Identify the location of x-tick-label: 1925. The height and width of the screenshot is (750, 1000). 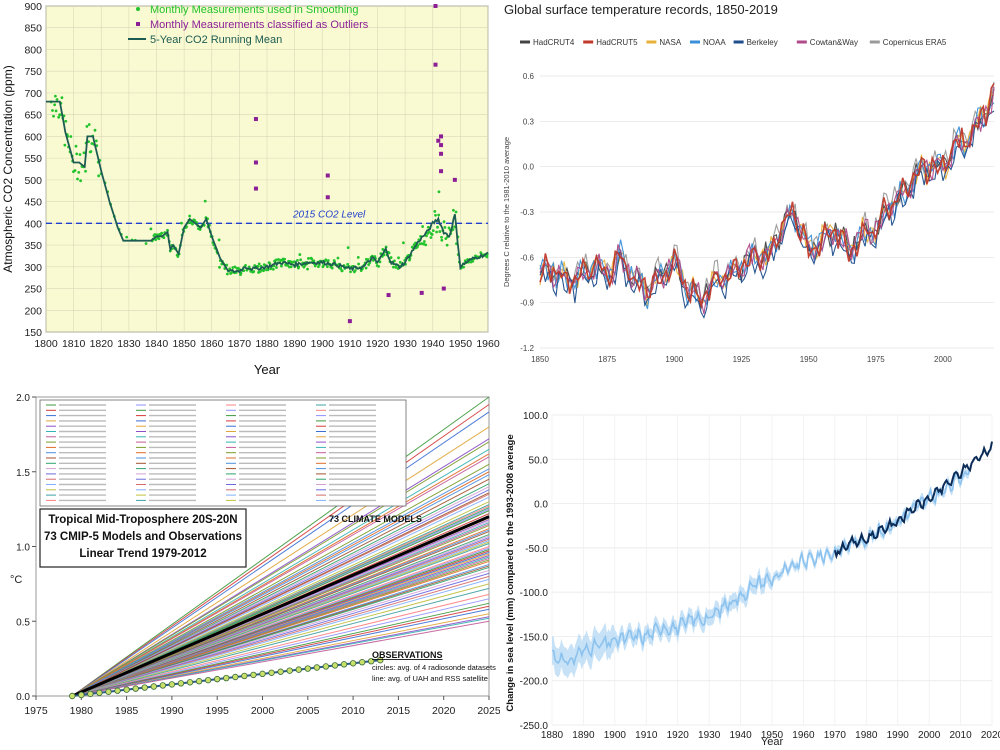
(742, 359).